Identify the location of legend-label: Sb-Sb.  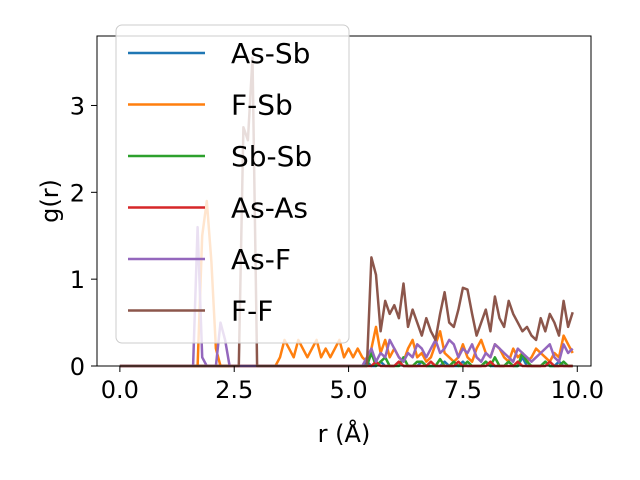
(271, 156).